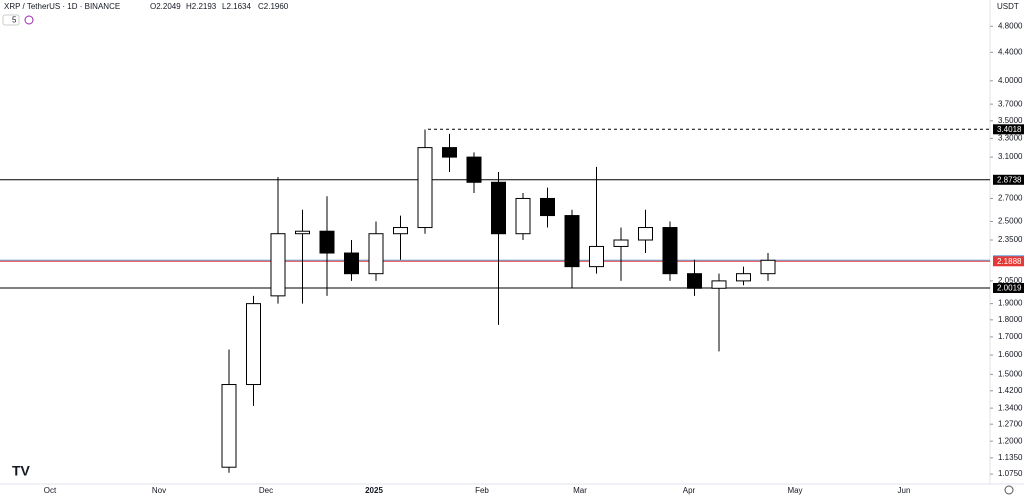 The height and width of the screenshot is (501, 1024). Describe the element at coordinates (1010, 473) in the screenshot. I see `y-tick-label: 1.0750` at that location.